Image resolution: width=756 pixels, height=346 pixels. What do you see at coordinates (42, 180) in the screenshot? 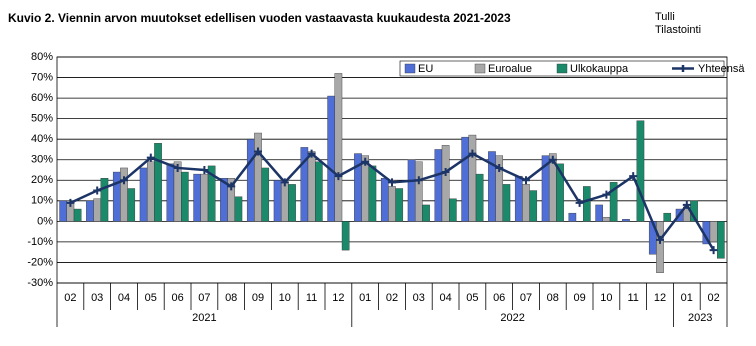
I see `y-tick-label: 20%` at bounding box center [42, 180].